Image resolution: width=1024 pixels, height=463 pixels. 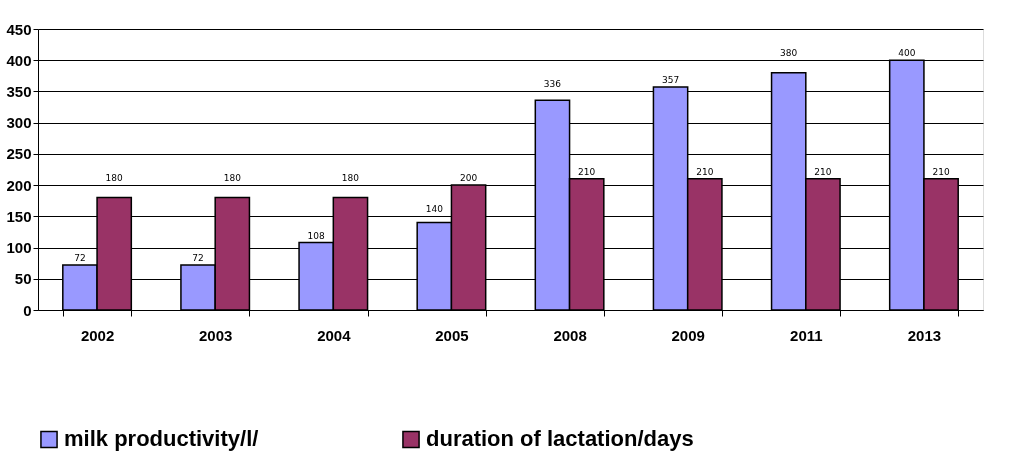 What do you see at coordinates (789, 53) in the screenshot?
I see `data-label: 380` at bounding box center [789, 53].